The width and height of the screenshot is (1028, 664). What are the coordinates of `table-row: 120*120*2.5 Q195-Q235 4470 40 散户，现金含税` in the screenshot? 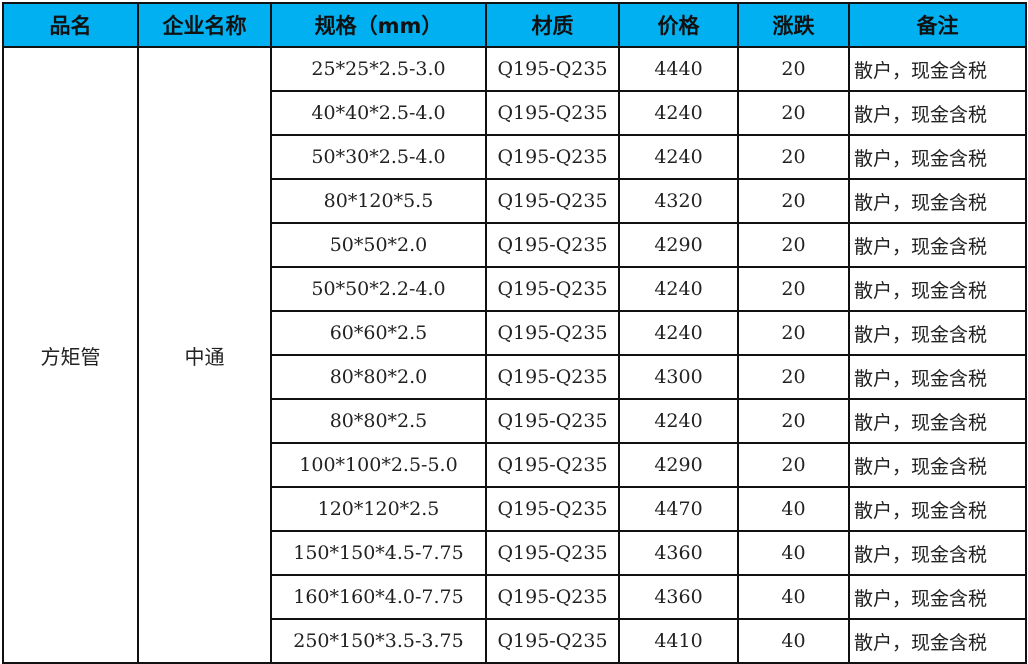 It's located at (515, 509).